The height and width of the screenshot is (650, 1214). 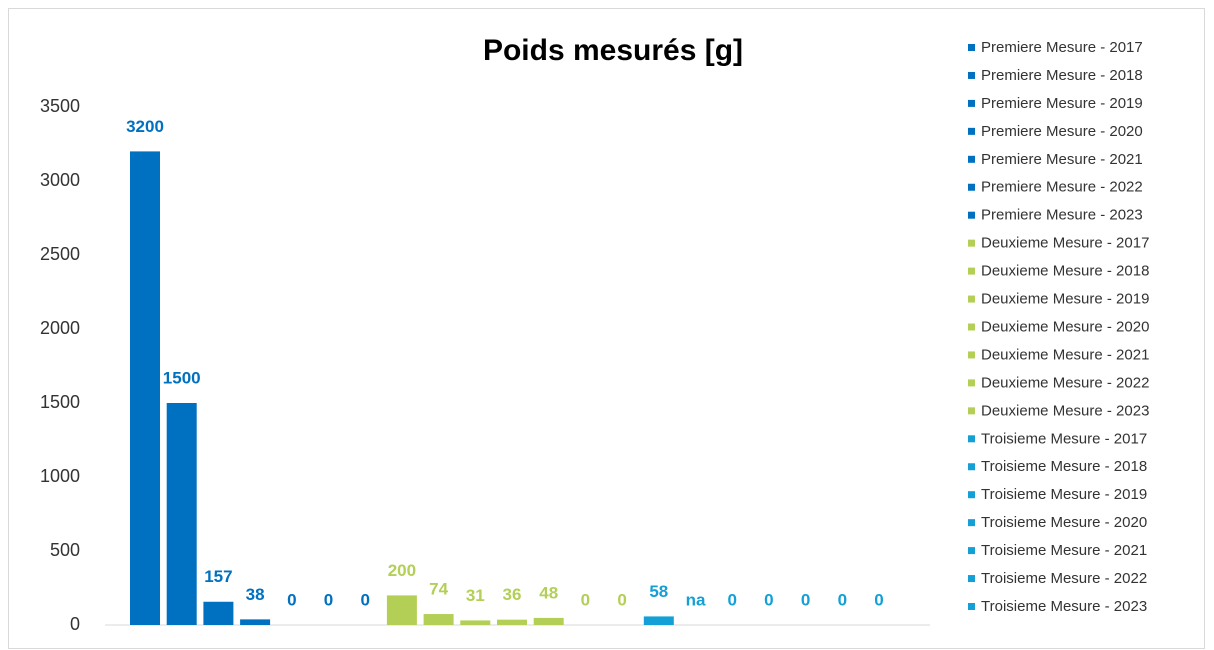 I want to click on legend-label: Troisieme Mesure - 2021, so click(x=1064, y=550).